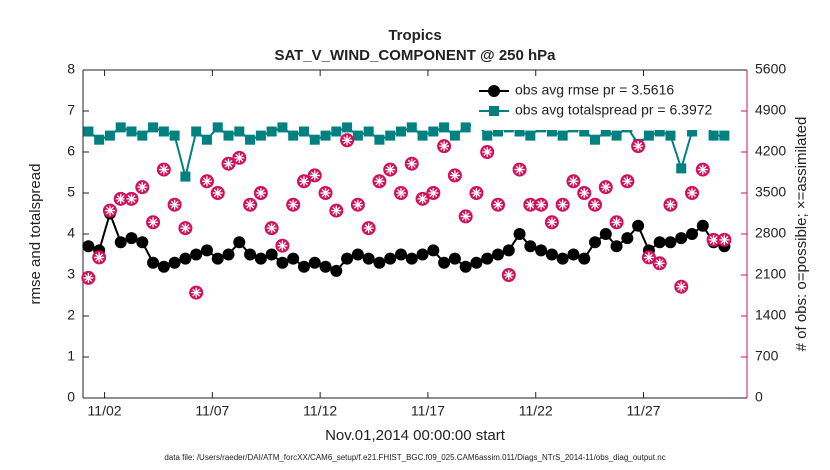 This screenshot has height=470, width=830. What do you see at coordinates (71, 233) in the screenshot?
I see `y-tick-label: 4` at bounding box center [71, 233].